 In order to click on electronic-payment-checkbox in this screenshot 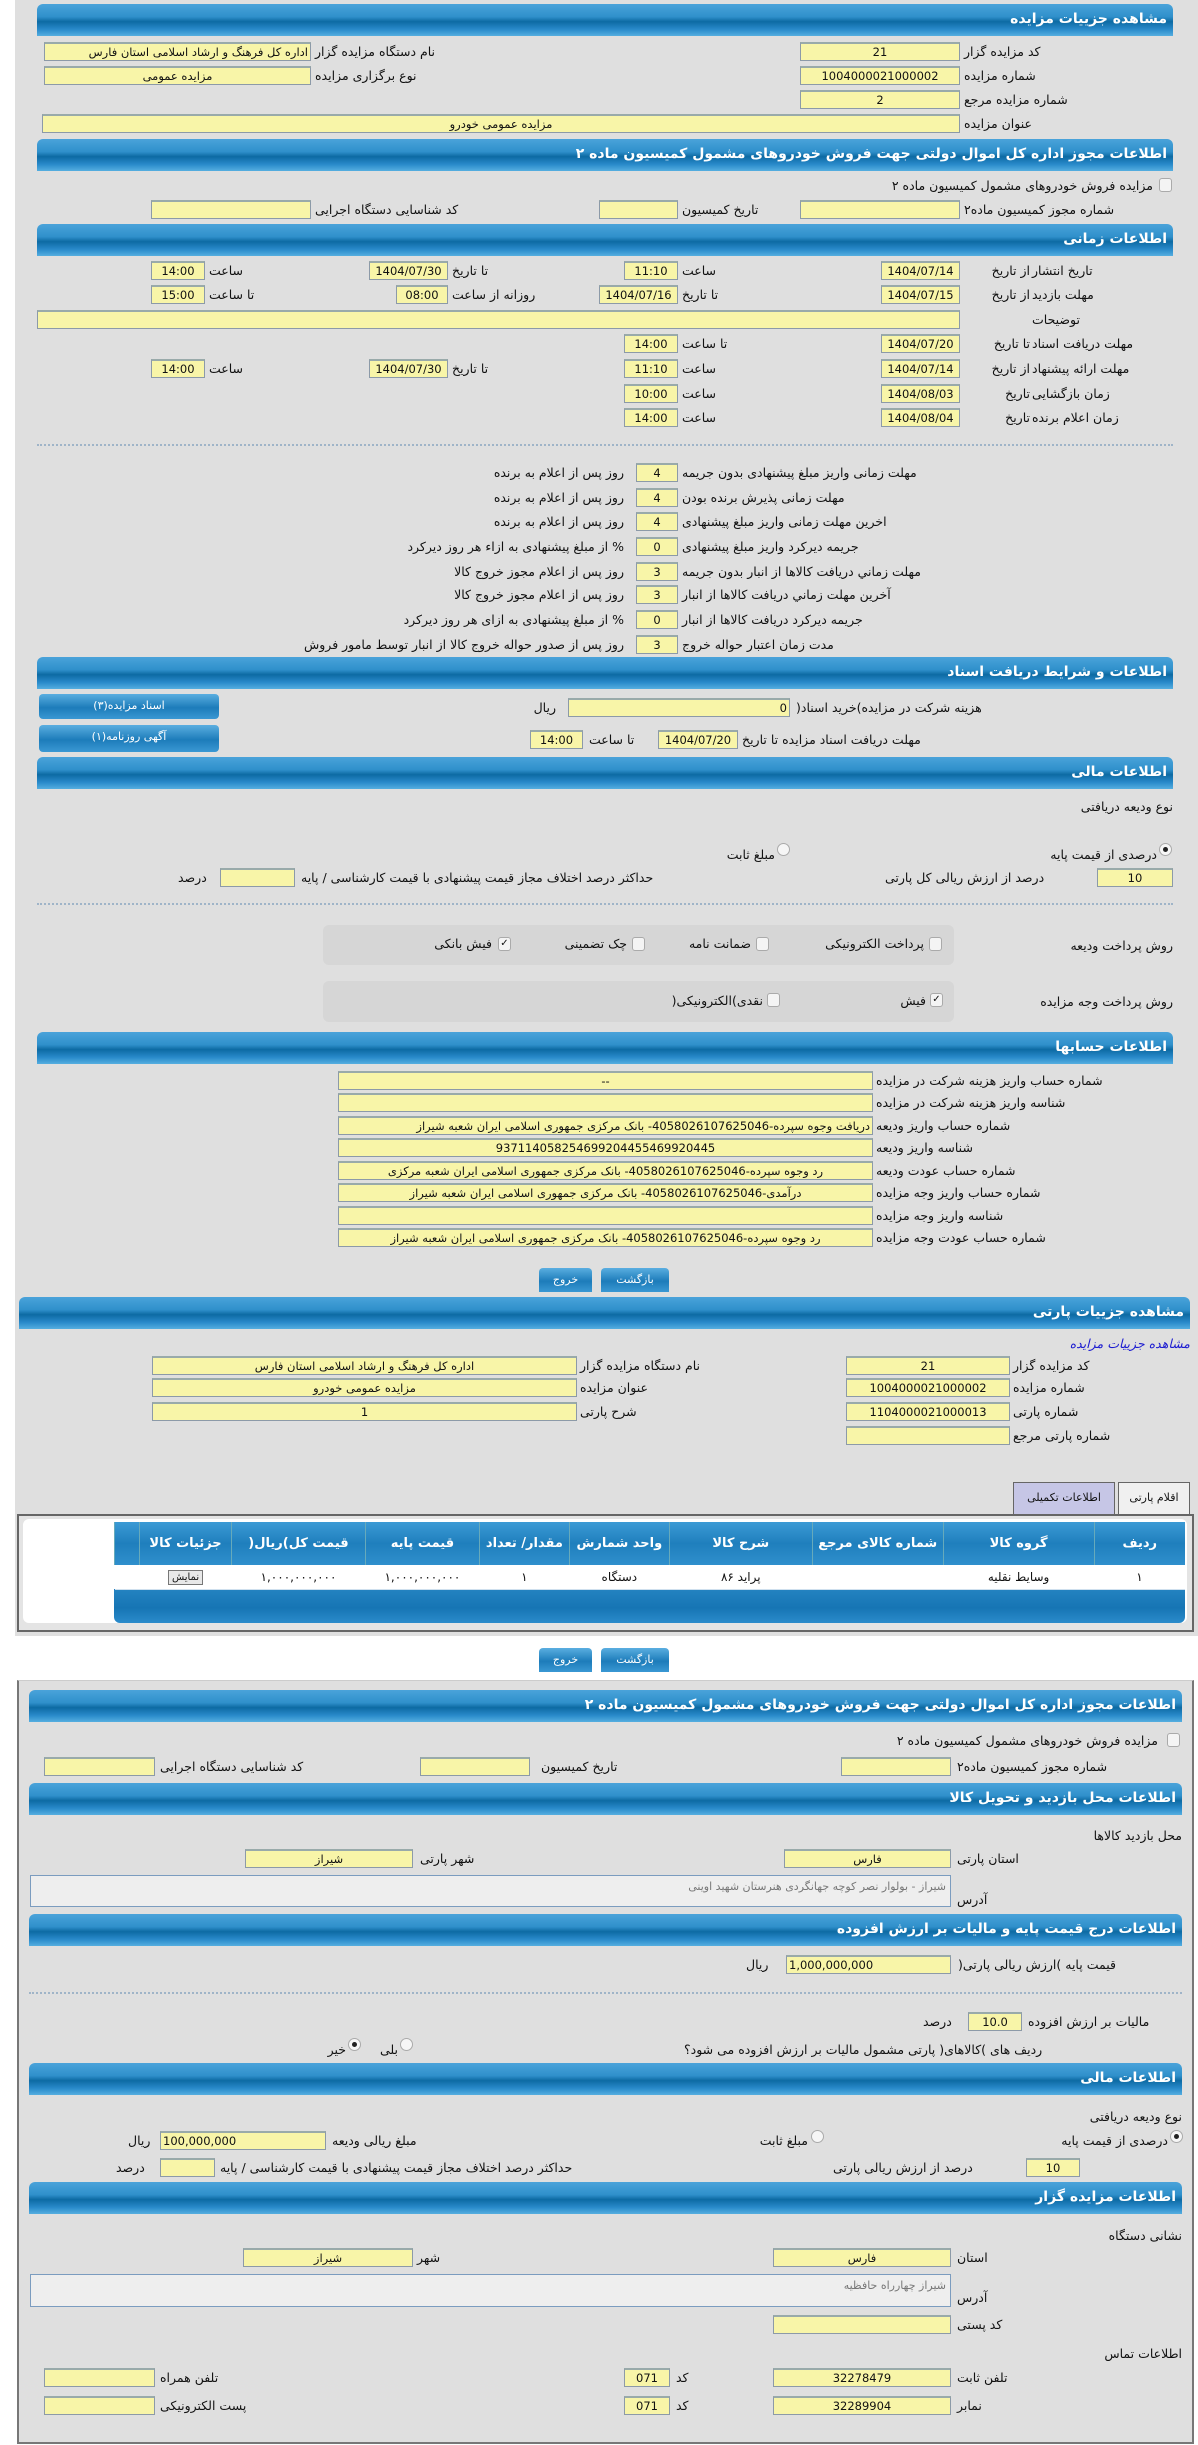, I will do `click(935, 944)`.